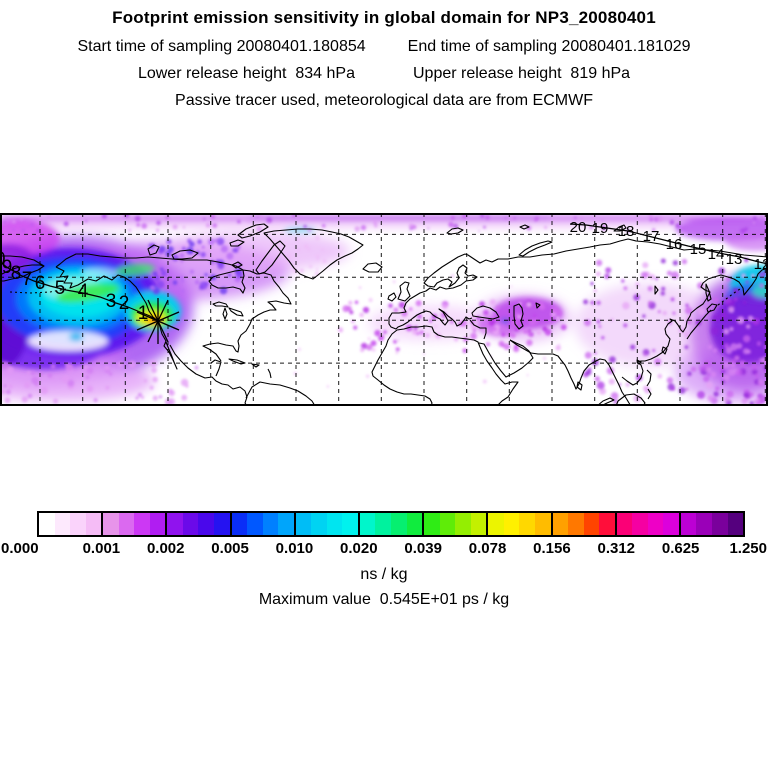 This screenshot has width=768, height=768. Describe the element at coordinates (111, 301) in the screenshot. I see `trajectory-hour-label: 3` at that location.